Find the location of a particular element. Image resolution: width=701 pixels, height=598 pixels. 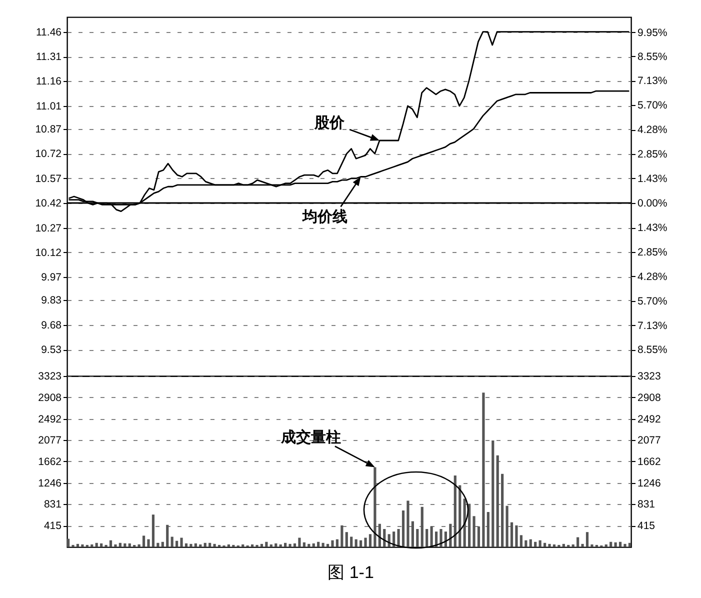

legend-label: 均价线 is located at coordinates (324, 217).